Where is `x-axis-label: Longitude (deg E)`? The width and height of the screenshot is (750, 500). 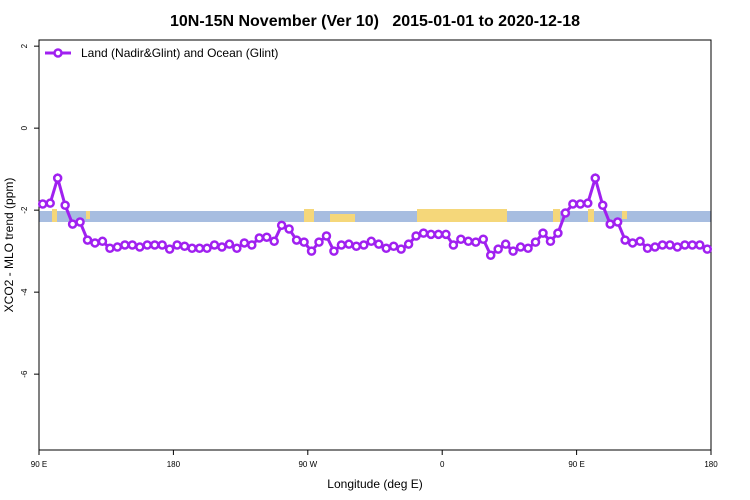
x-axis-label: Longitude (deg E) is located at coordinates (374, 484).